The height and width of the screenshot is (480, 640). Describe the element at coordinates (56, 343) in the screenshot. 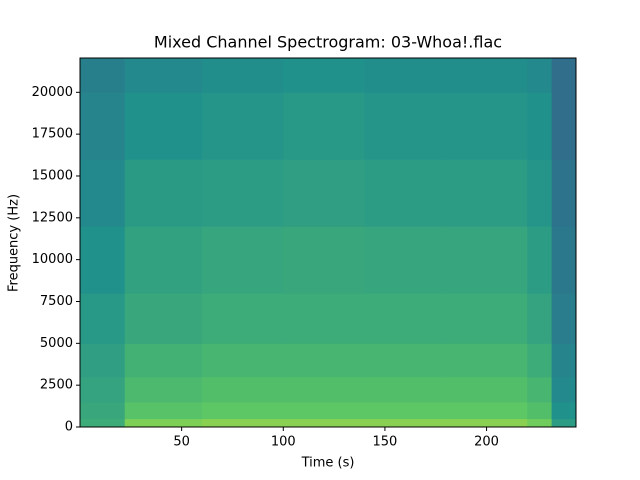

I see `y-tick-label: 5000` at that location.